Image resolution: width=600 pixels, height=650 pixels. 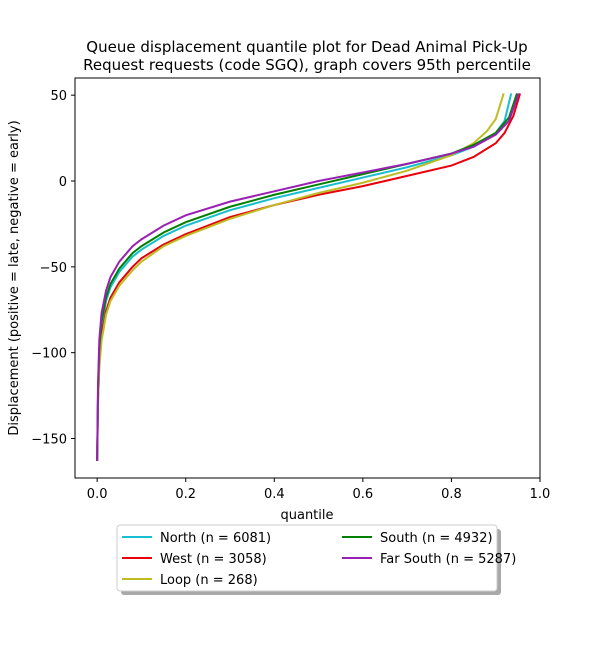 What do you see at coordinates (97, 494) in the screenshot?
I see `x-tick-label: 0.0` at bounding box center [97, 494].